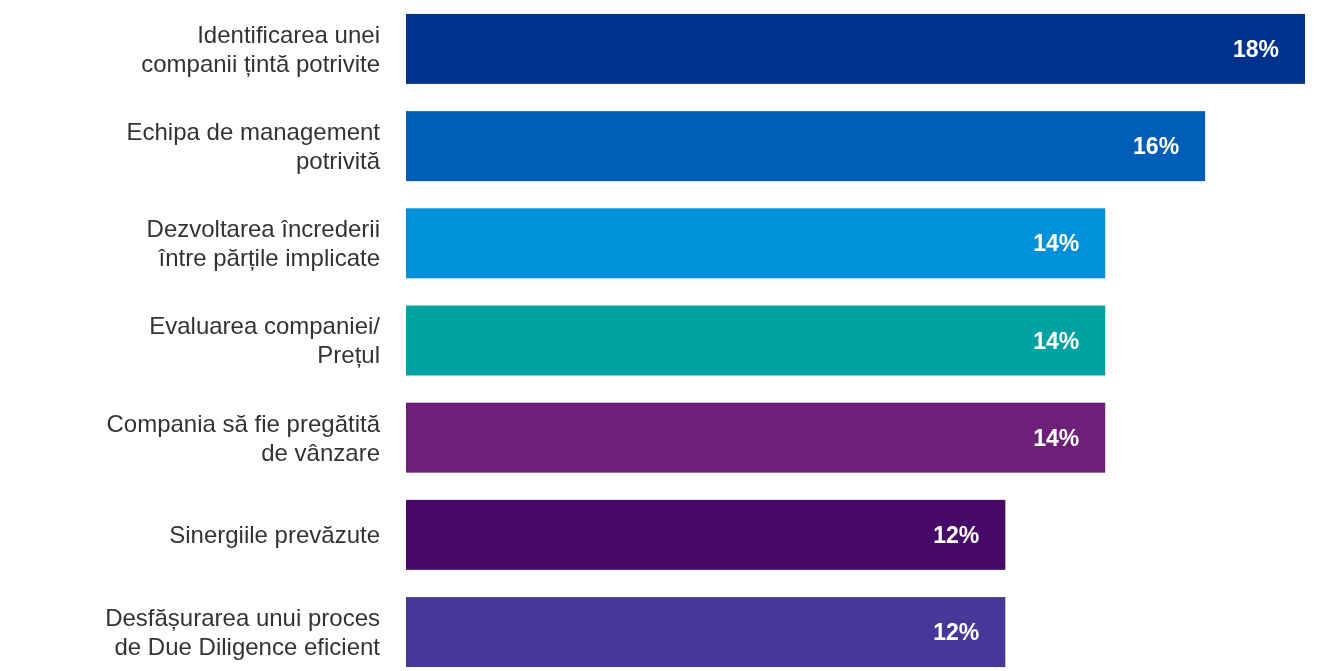  What do you see at coordinates (260, 48) in the screenshot?
I see `y-tick-label: Identificarea unei companii țintă potrivite` at bounding box center [260, 48].